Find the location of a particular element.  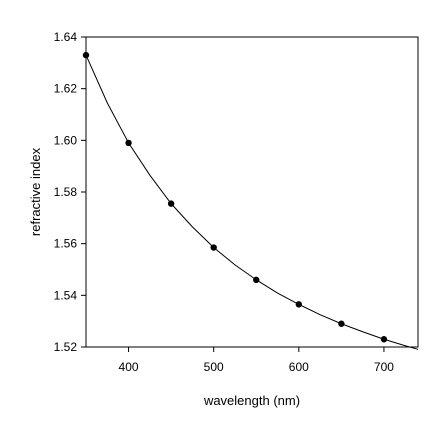

x-tick-label: 500 is located at coordinates (214, 367).